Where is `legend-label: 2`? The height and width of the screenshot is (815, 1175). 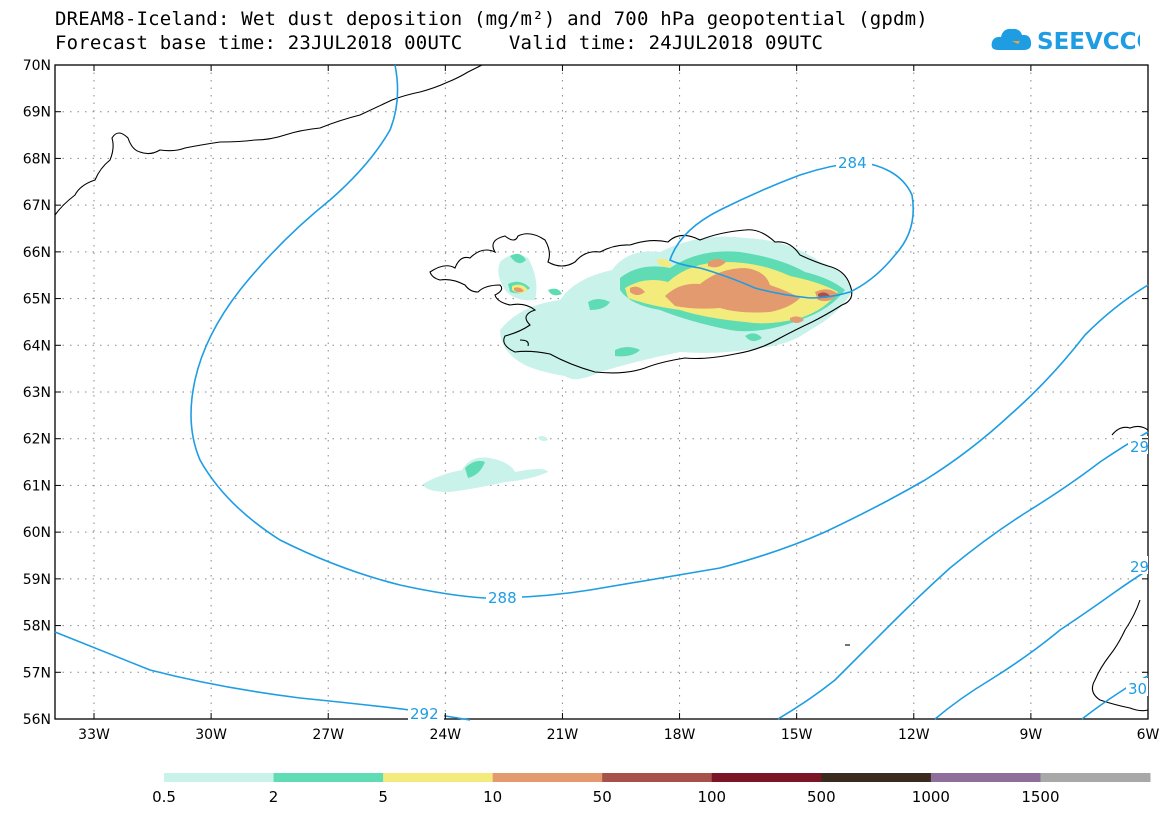
legend-label: 2 is located at coordinates (274, 797).